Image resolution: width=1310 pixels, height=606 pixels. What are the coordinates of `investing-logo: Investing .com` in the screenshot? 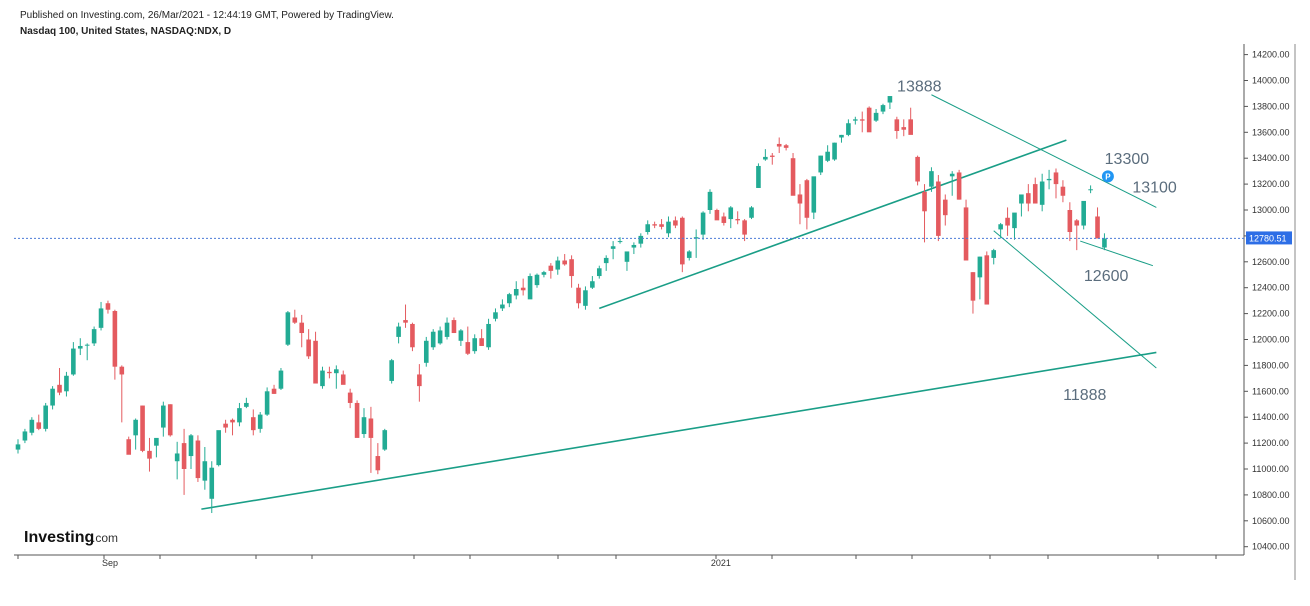 It's located at (71, 537).